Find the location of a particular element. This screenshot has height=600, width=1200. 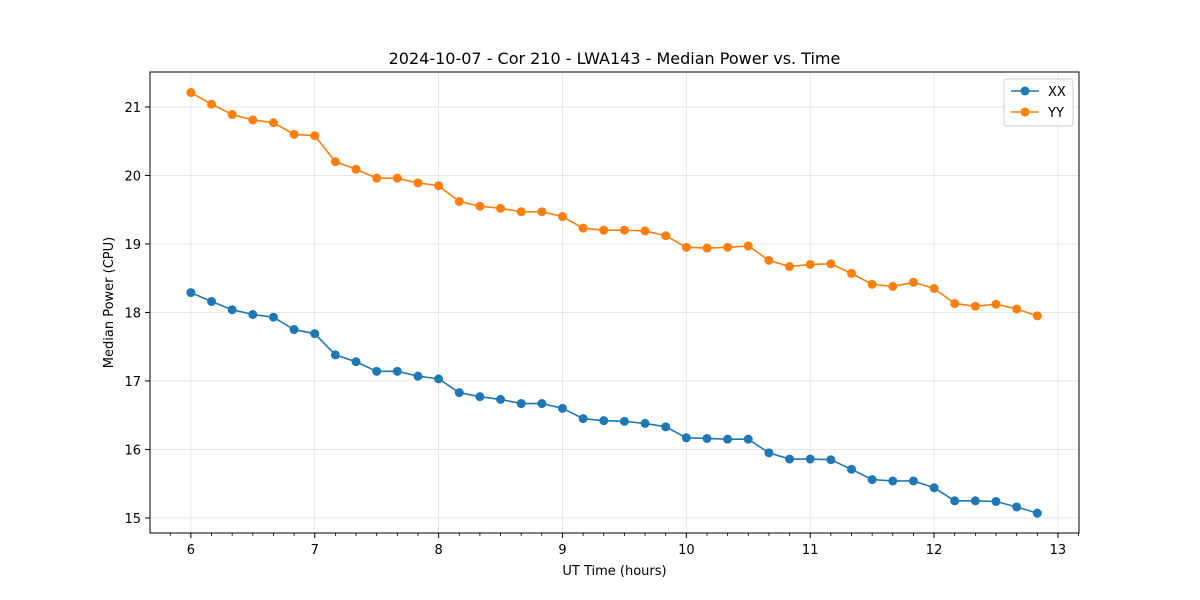

x-tick-label: 6 is located at coordinates (191, 550).